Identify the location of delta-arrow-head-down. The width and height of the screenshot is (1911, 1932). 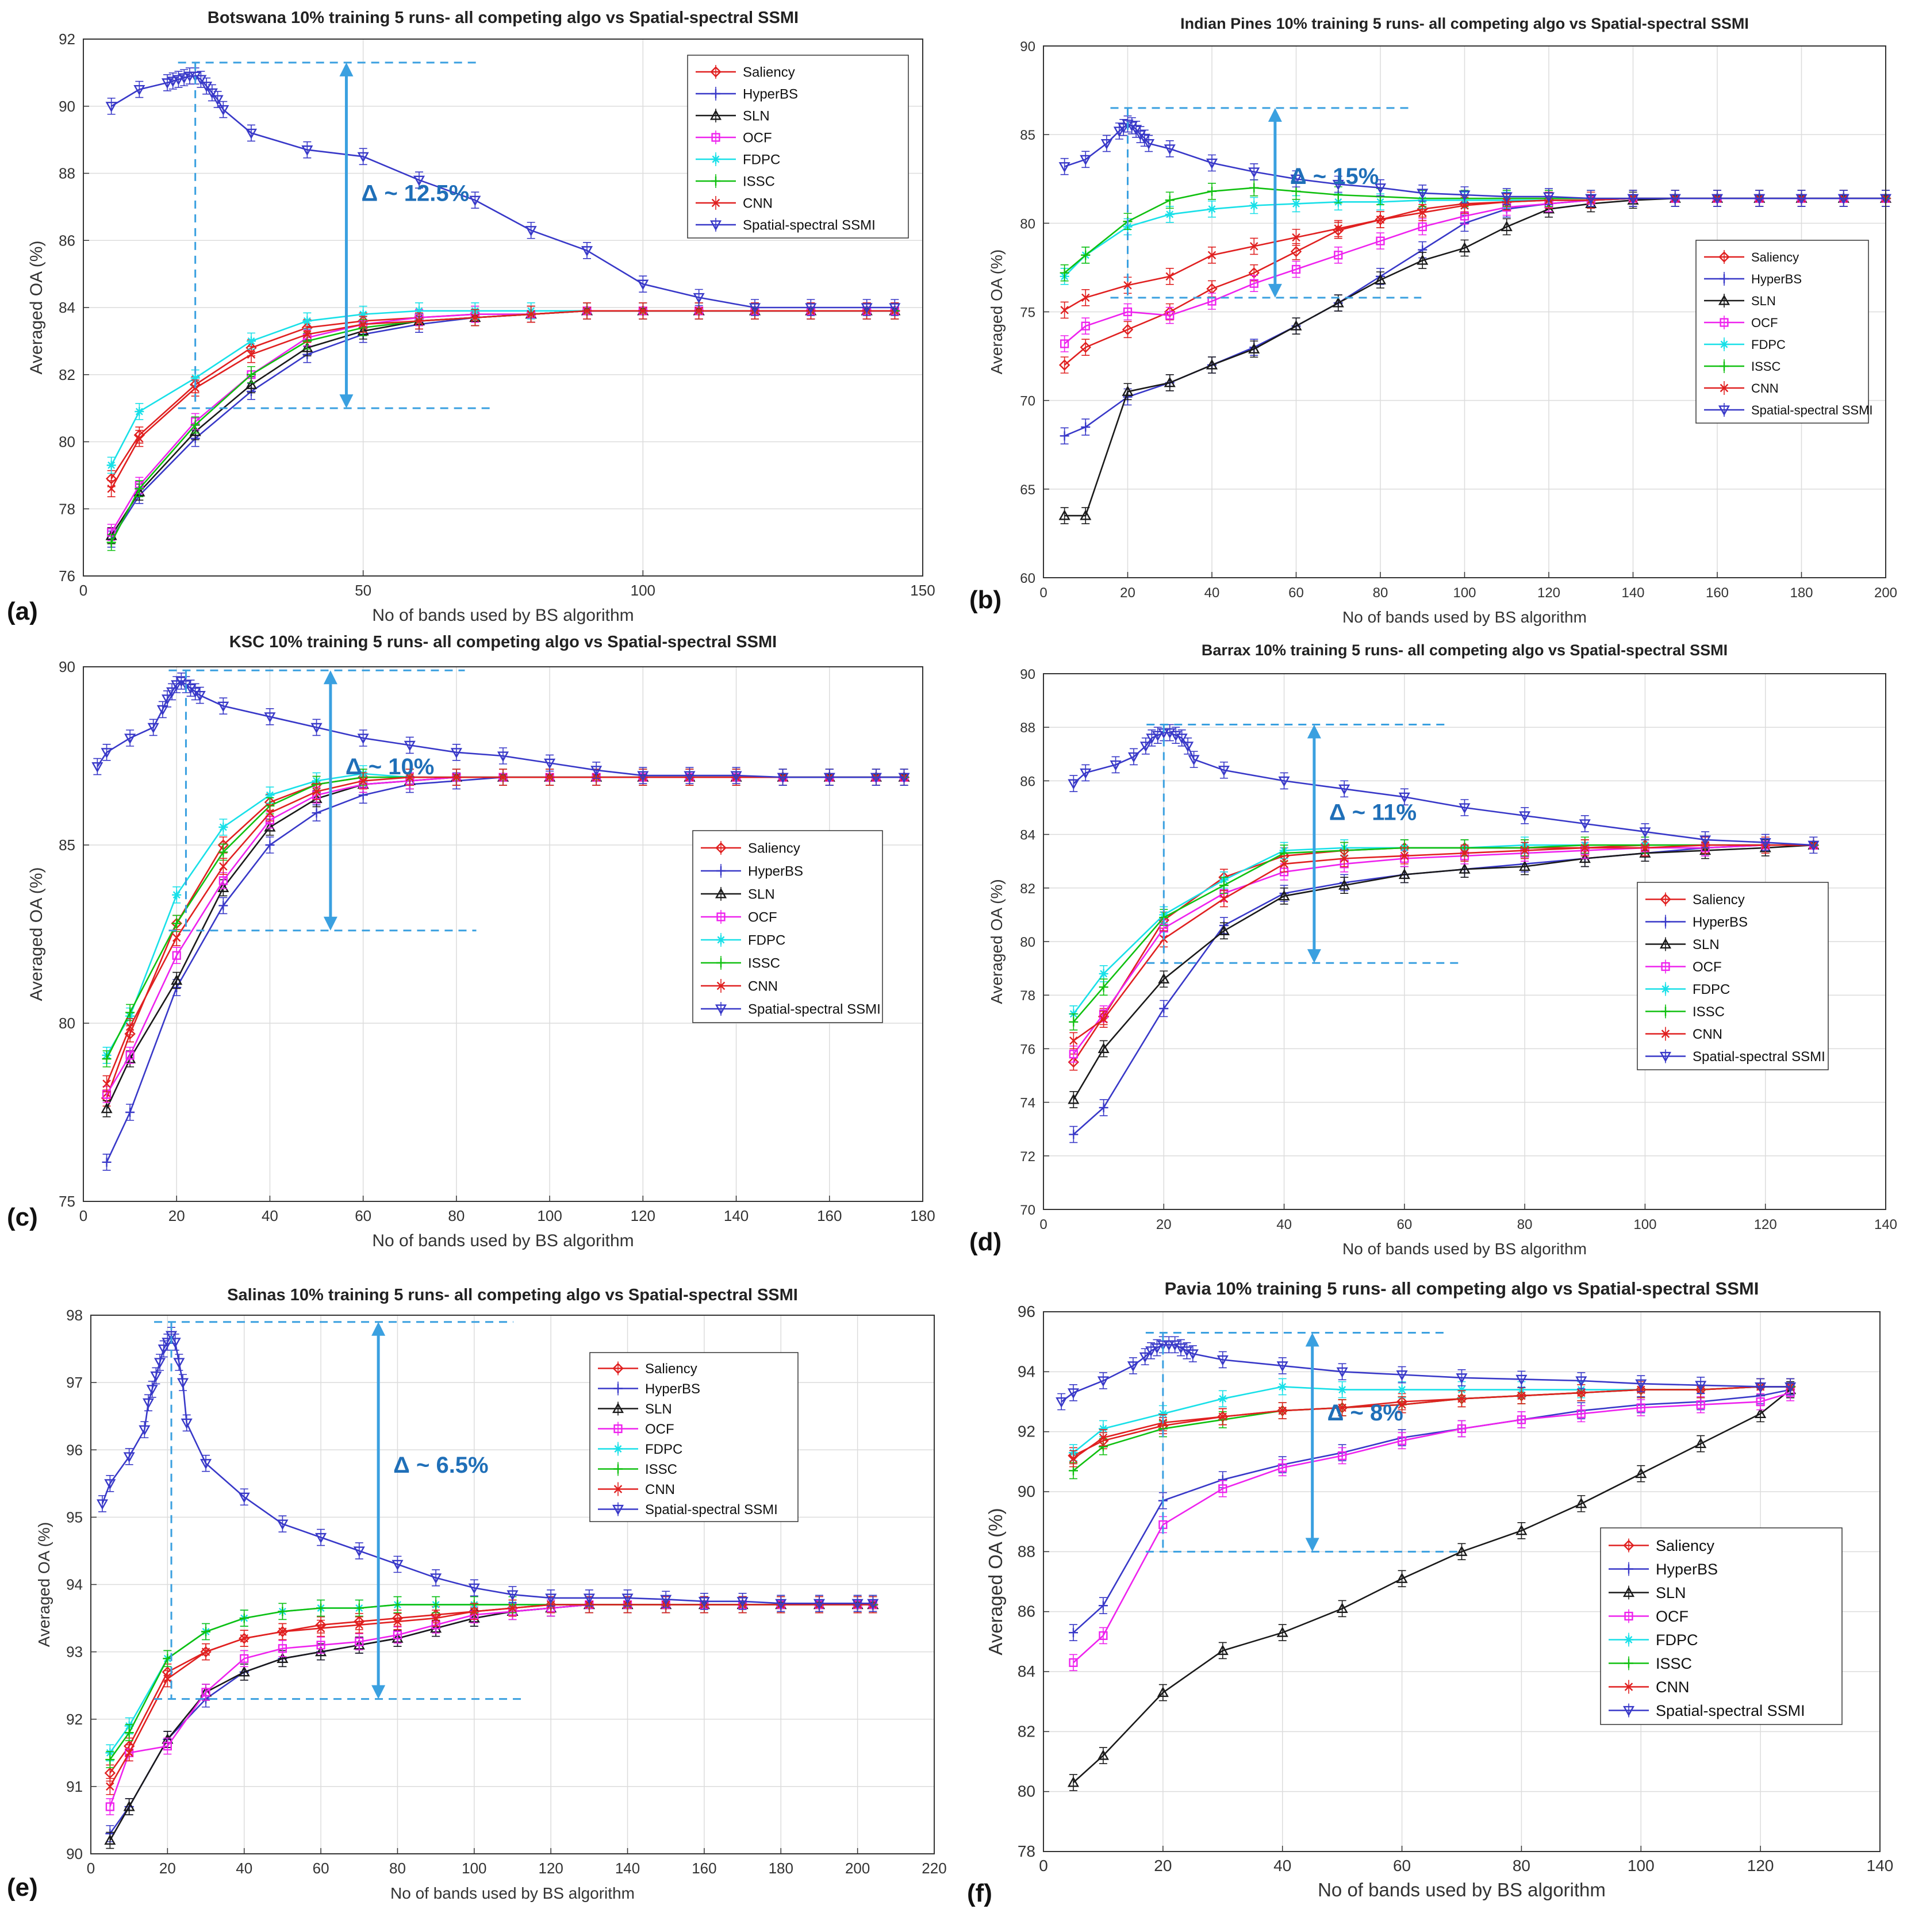
(378, 1692).